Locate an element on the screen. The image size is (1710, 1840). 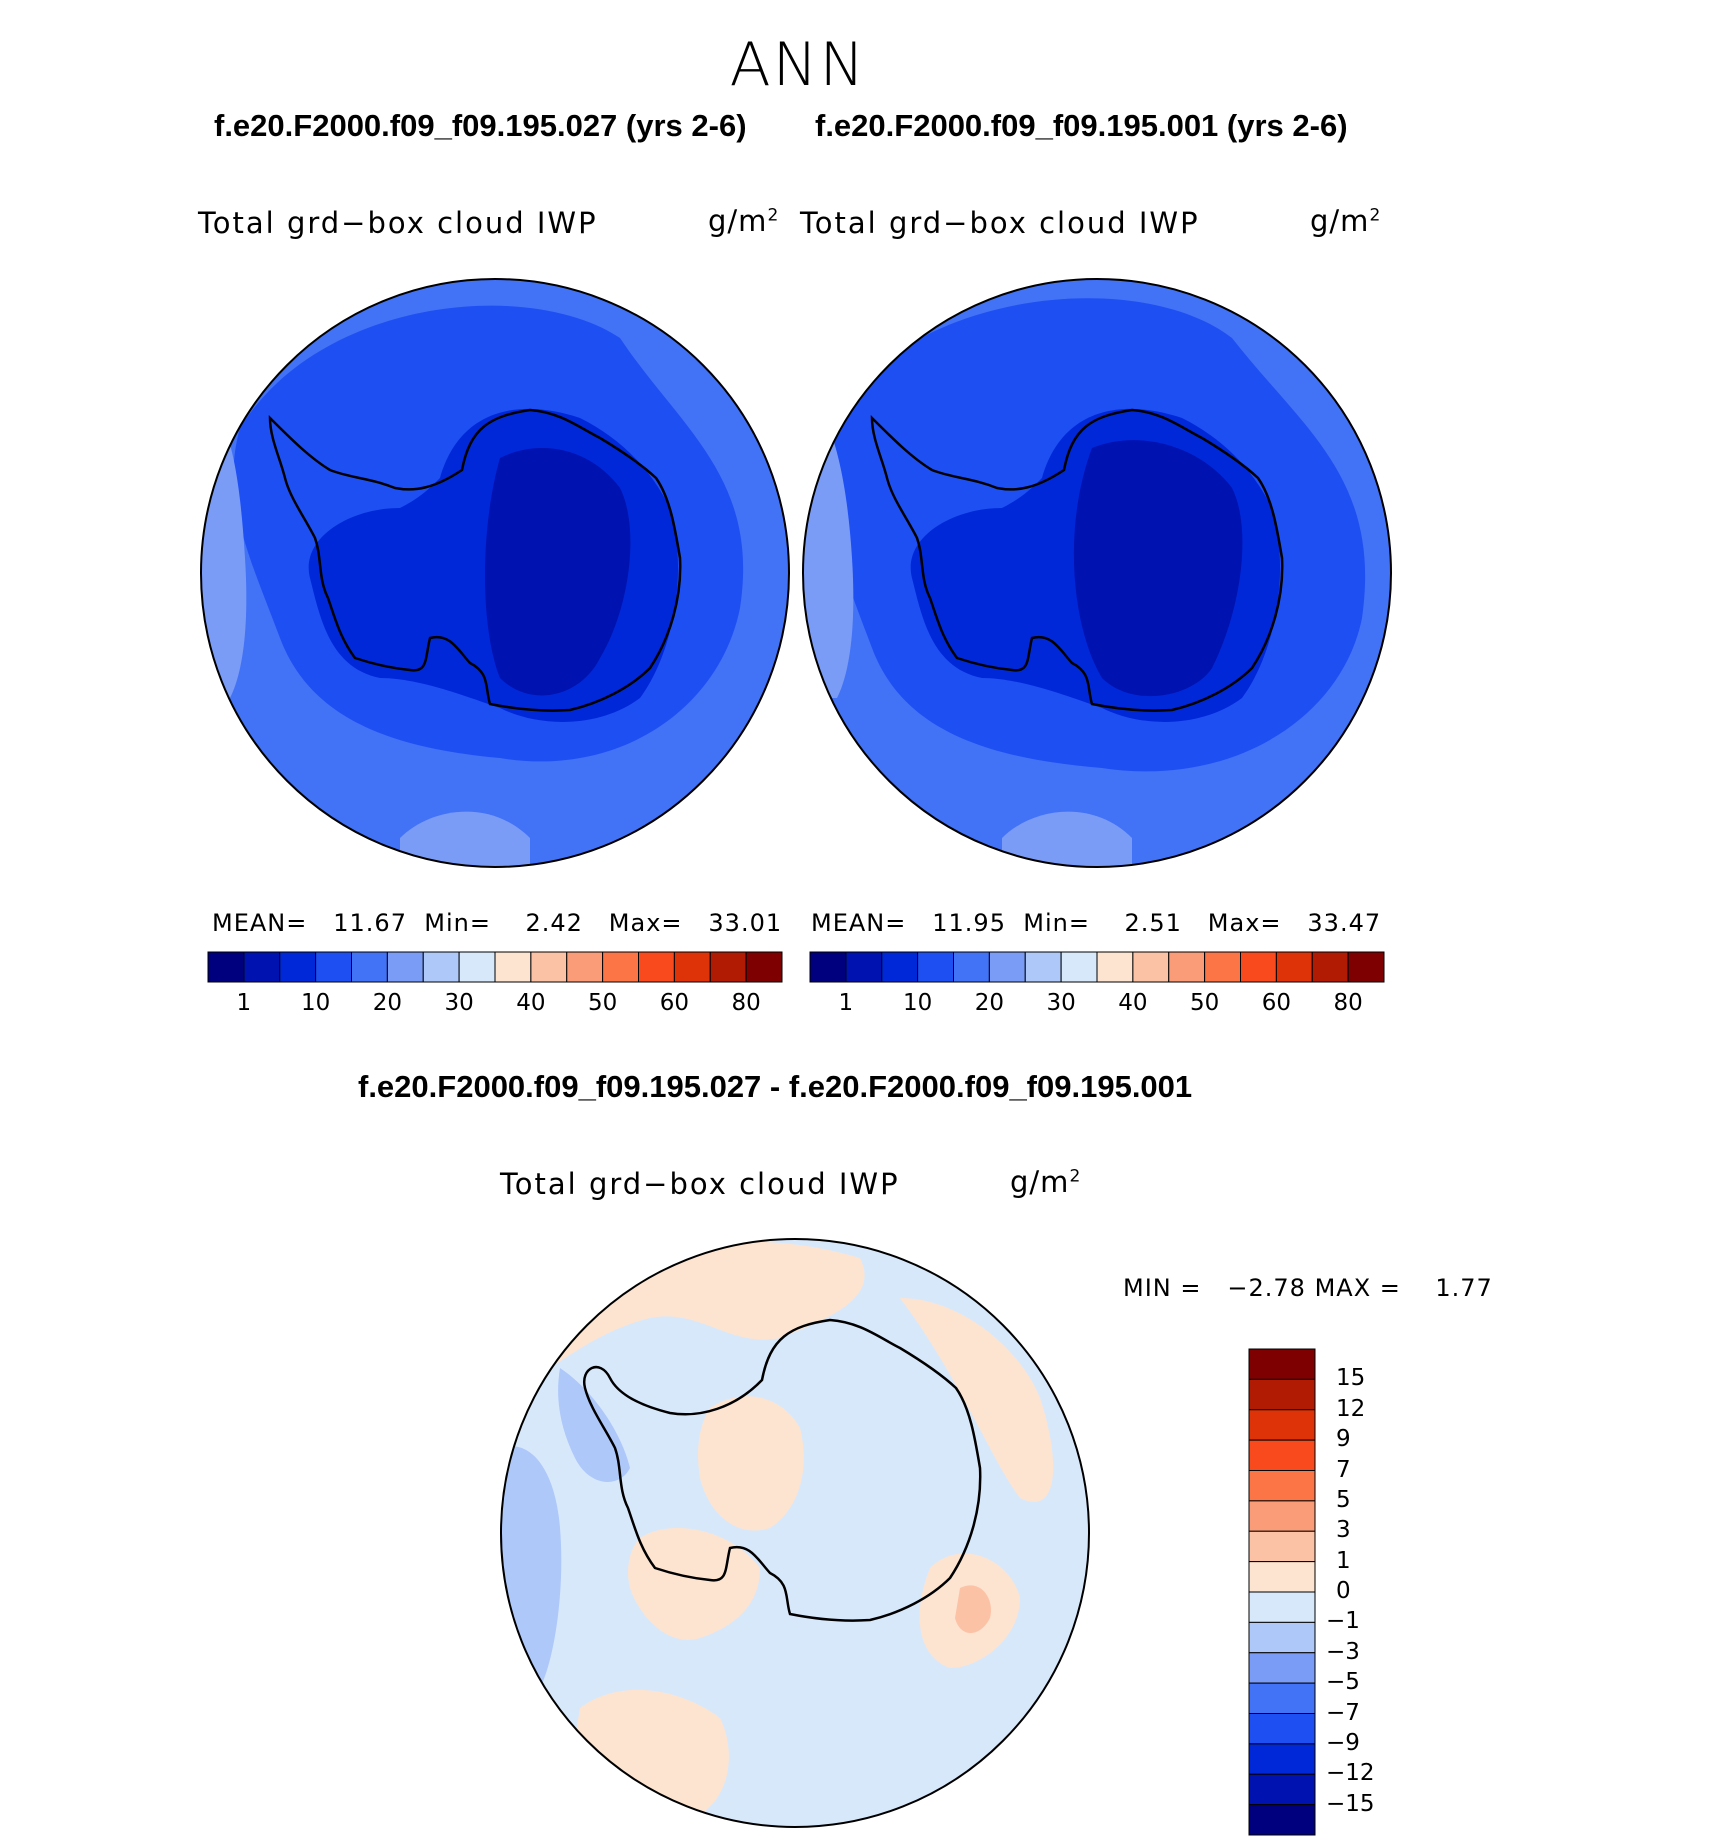
colorbar-diff-tick-label: −15 is located at coordinates (1350, 1803).